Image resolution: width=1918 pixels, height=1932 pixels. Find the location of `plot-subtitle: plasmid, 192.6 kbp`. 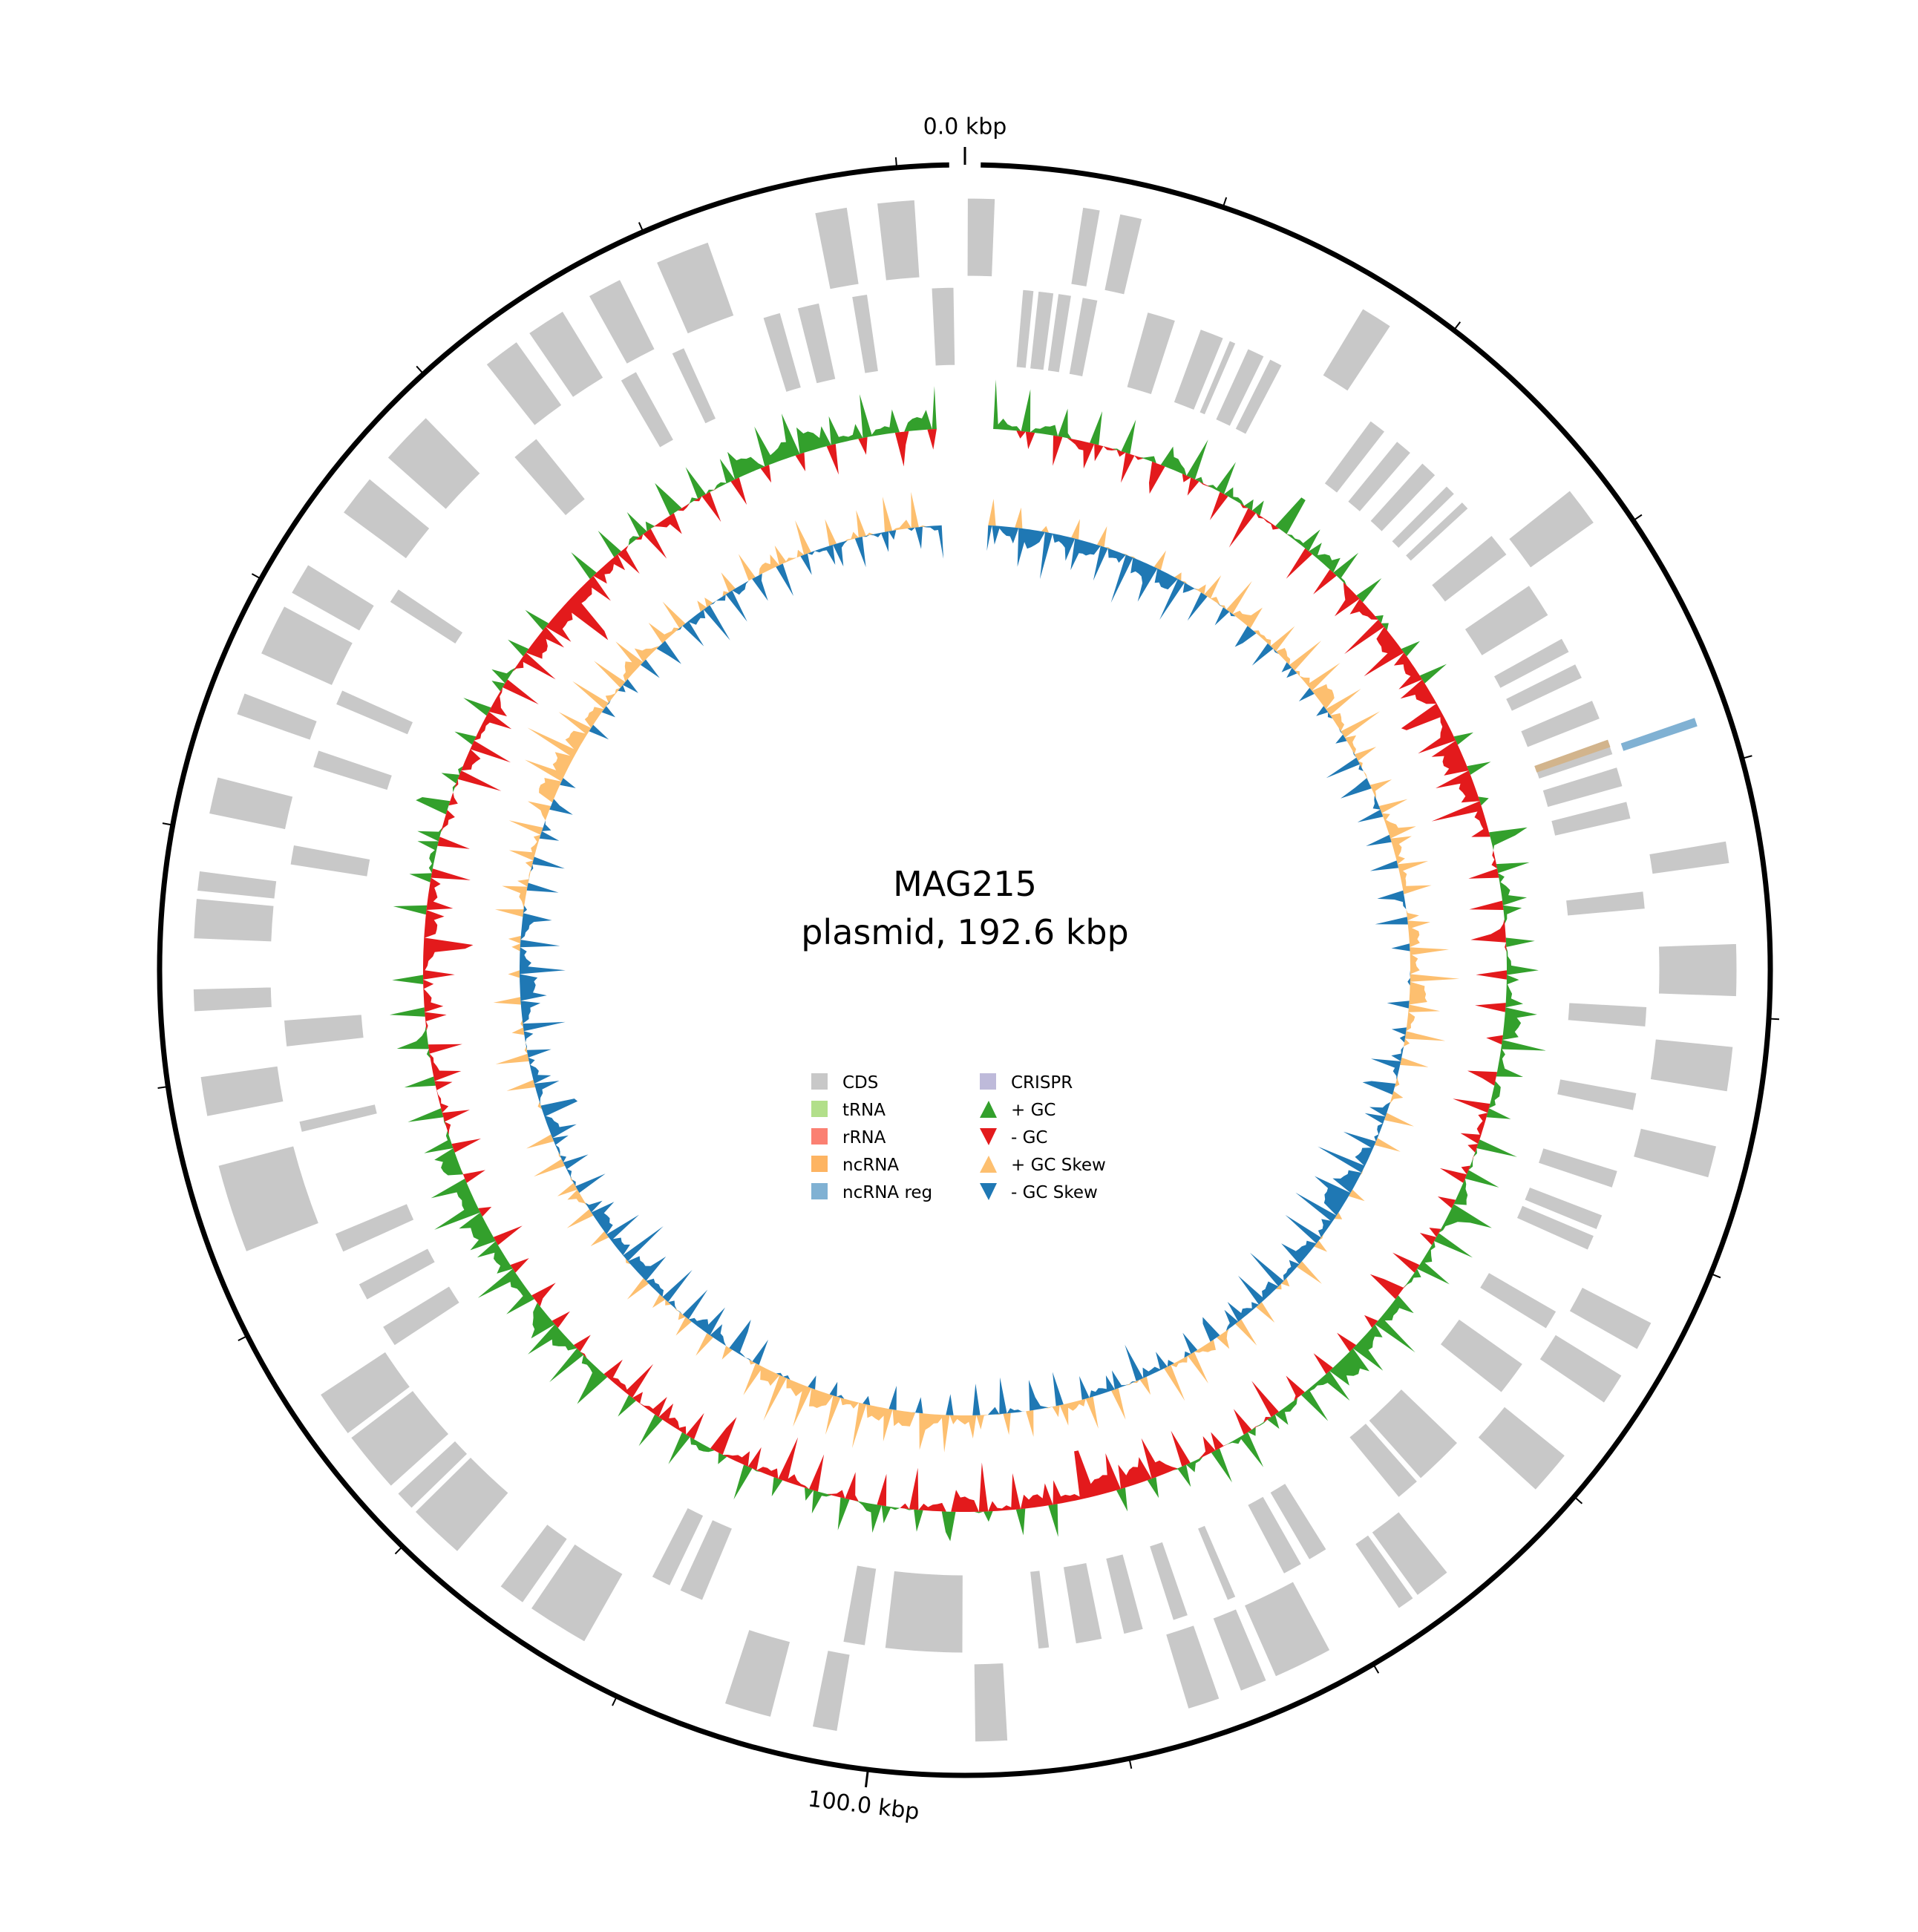

plot-subtitle: plasmid, 192.6 kbp is located at coordinates (965, 932).